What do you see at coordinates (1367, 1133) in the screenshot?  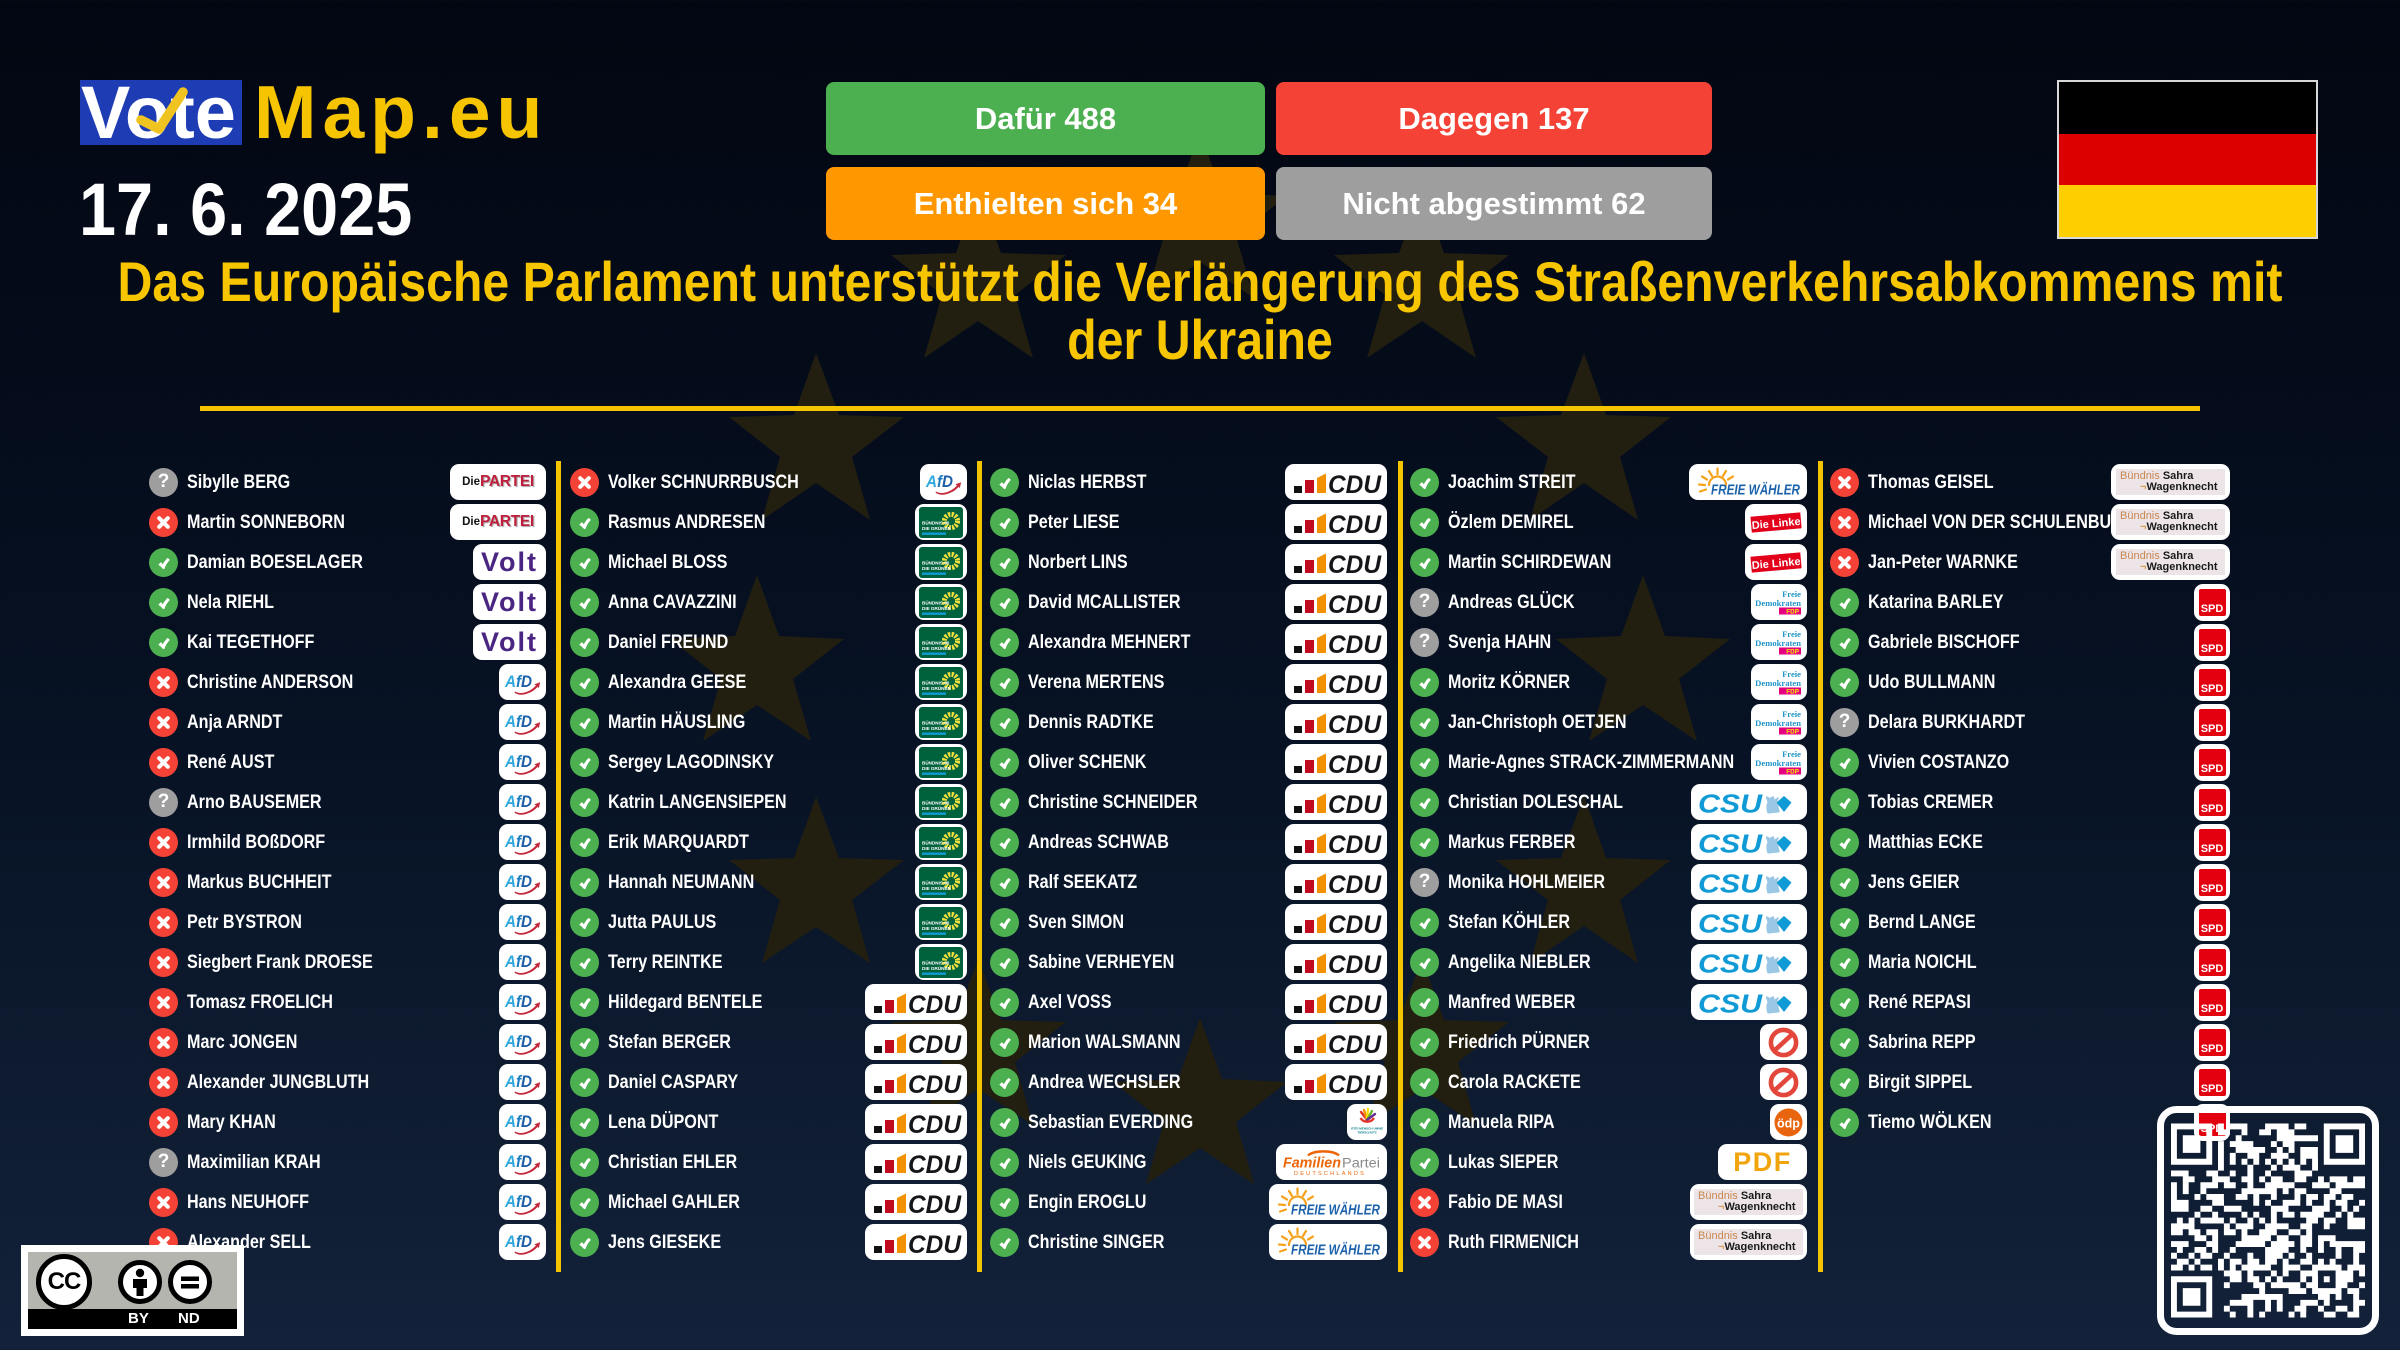 I see `svg-text: TIERSCHUTZ` at bounding box center [1367, 1133].